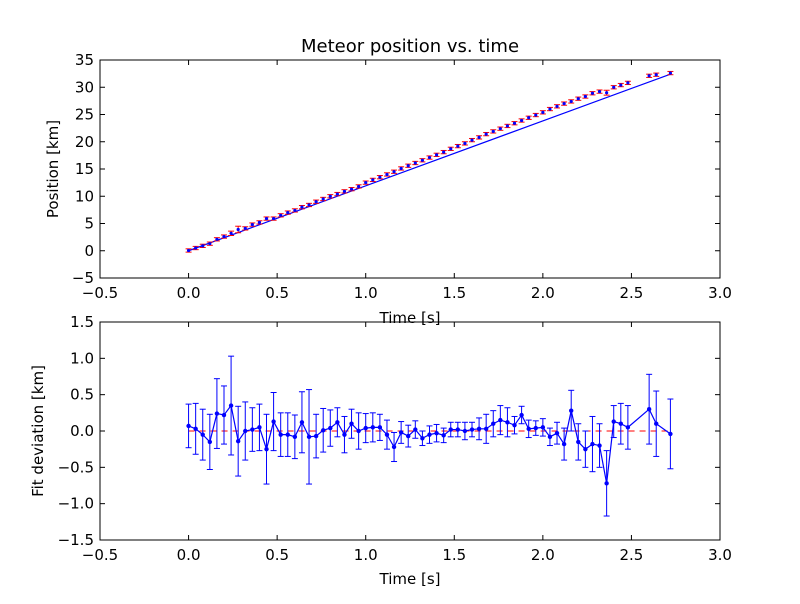  Describe the element at coordinates (631, 293) in the screenshot. I see `top-x-tick-label: 2.5` at that location.